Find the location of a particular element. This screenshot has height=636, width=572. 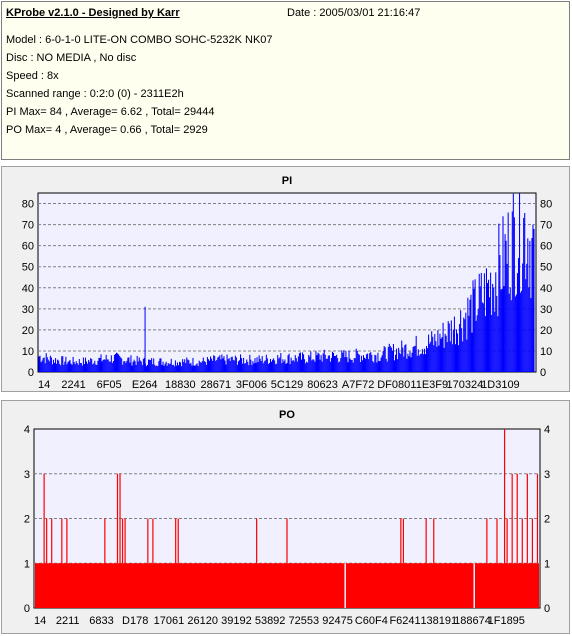

po-baseline-fill is located at coordinates (287, 585).